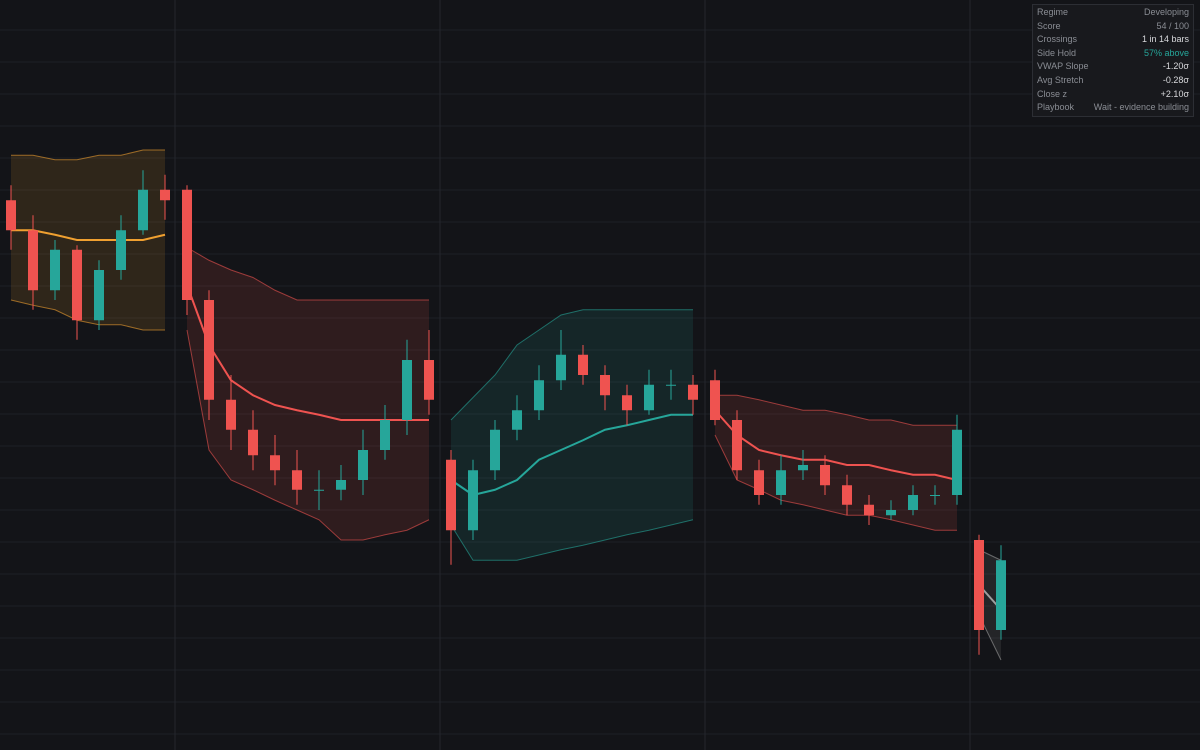 The width and height of the screenshot is (1200, 750). I want to click on stat-label: Avg Stretch, so click(1060, 79).